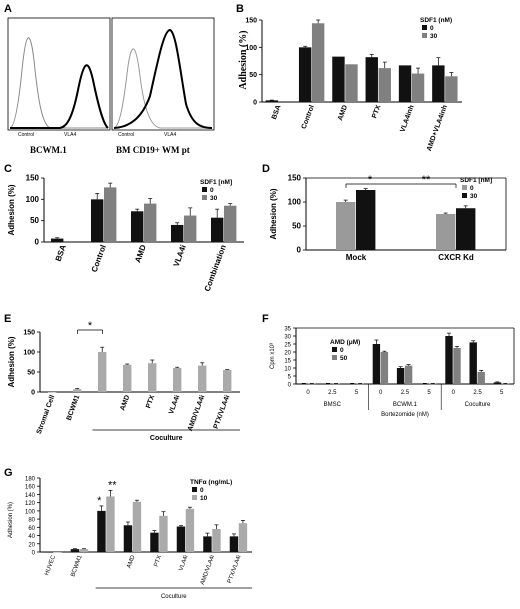  I want to click on x-tick-label: PTX/VLA4i, so click(235, 570).